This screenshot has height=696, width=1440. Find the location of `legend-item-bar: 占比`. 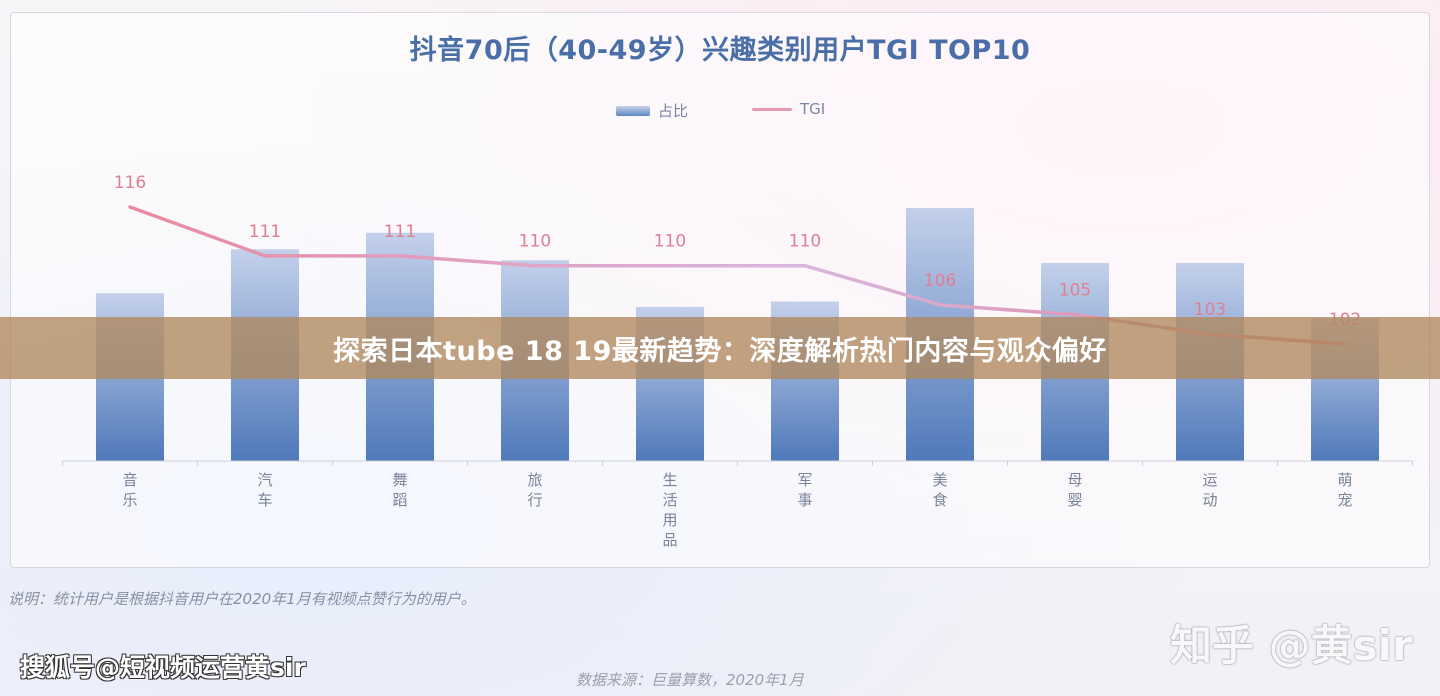

legend-item-bar: 占比 is located at coordinates (652, 110).